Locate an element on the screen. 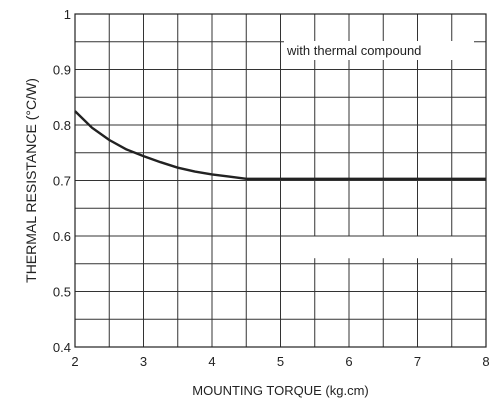  x-tick-labels: 2 3 4 5 6 7 8 is located at coordinates (280, 361).